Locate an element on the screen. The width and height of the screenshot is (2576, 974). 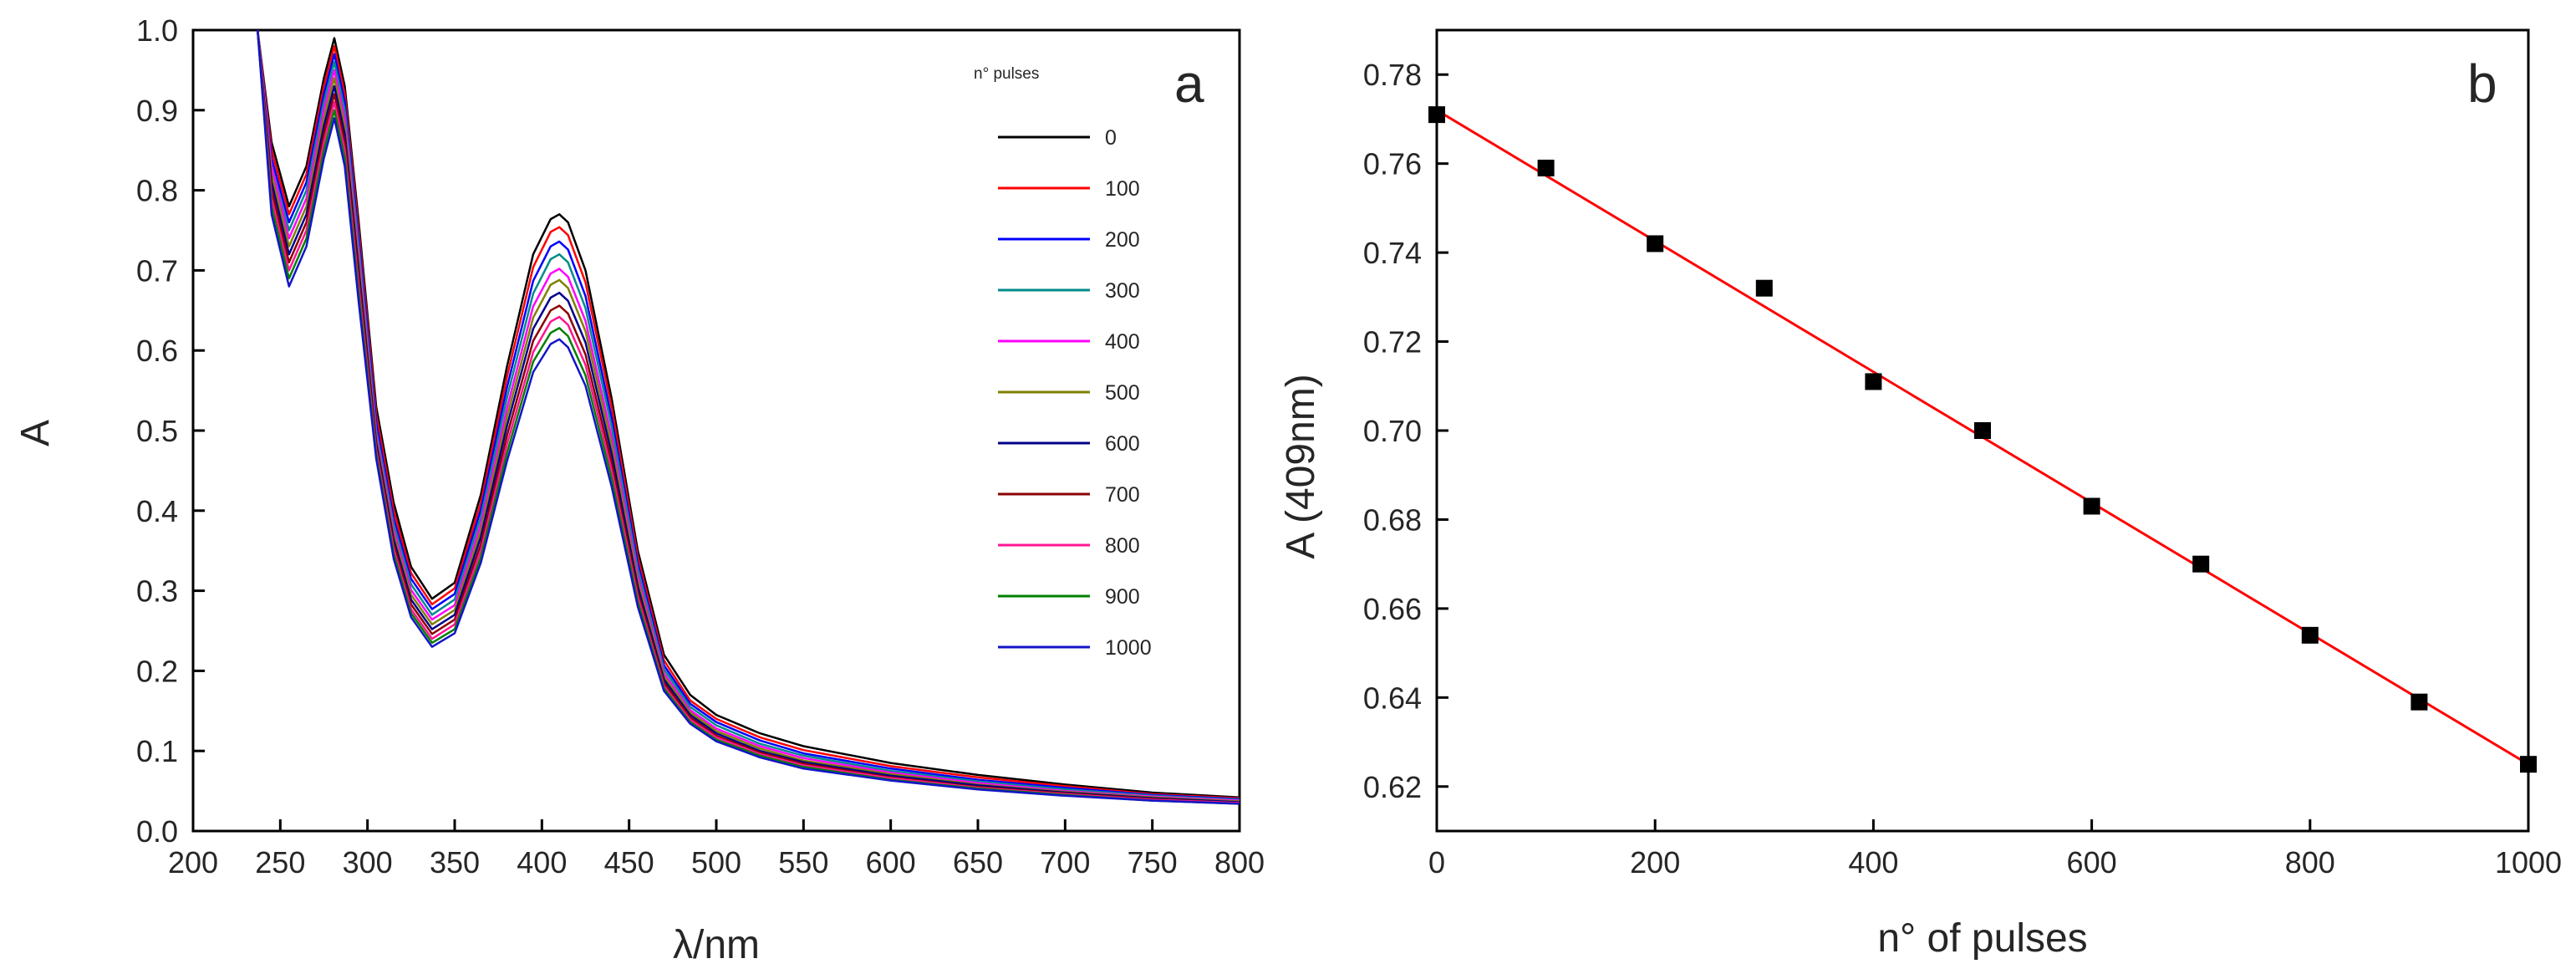
y-tick-label: 0.74 is located at coordinates (1392, 253).